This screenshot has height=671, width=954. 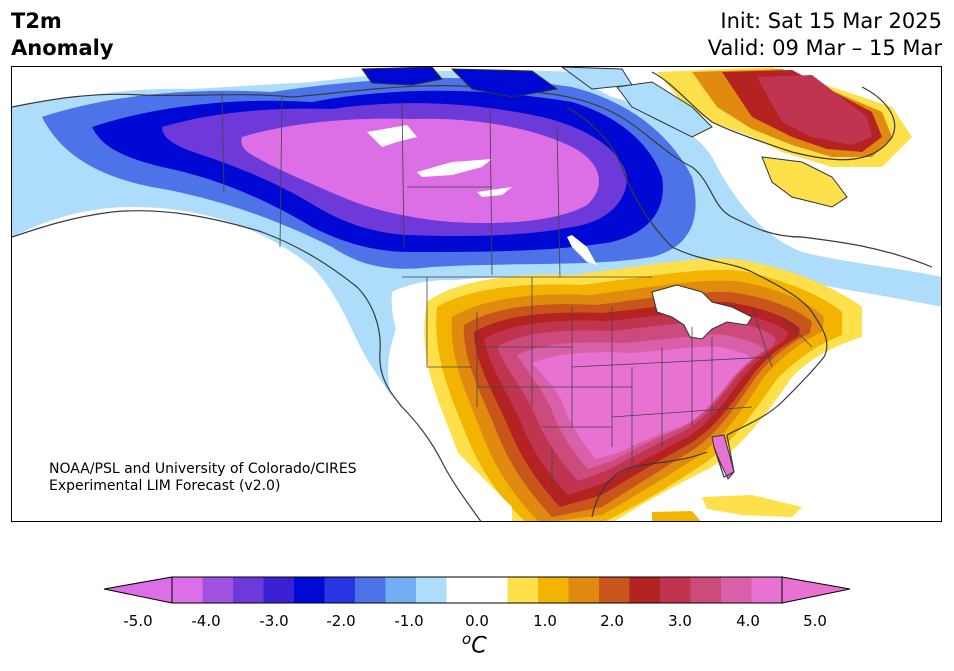 I want to click on tick-label: 4.0, so click(x=748, y=621).